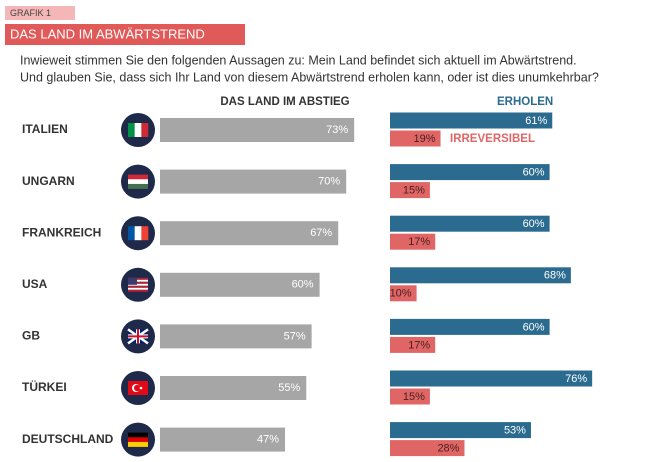 The width and height of the screenshot is (655, 462). Describe the element at coordinates (492, 139) in the screenshot. I see `legend-label: IRREVERSIBEL` at that location.